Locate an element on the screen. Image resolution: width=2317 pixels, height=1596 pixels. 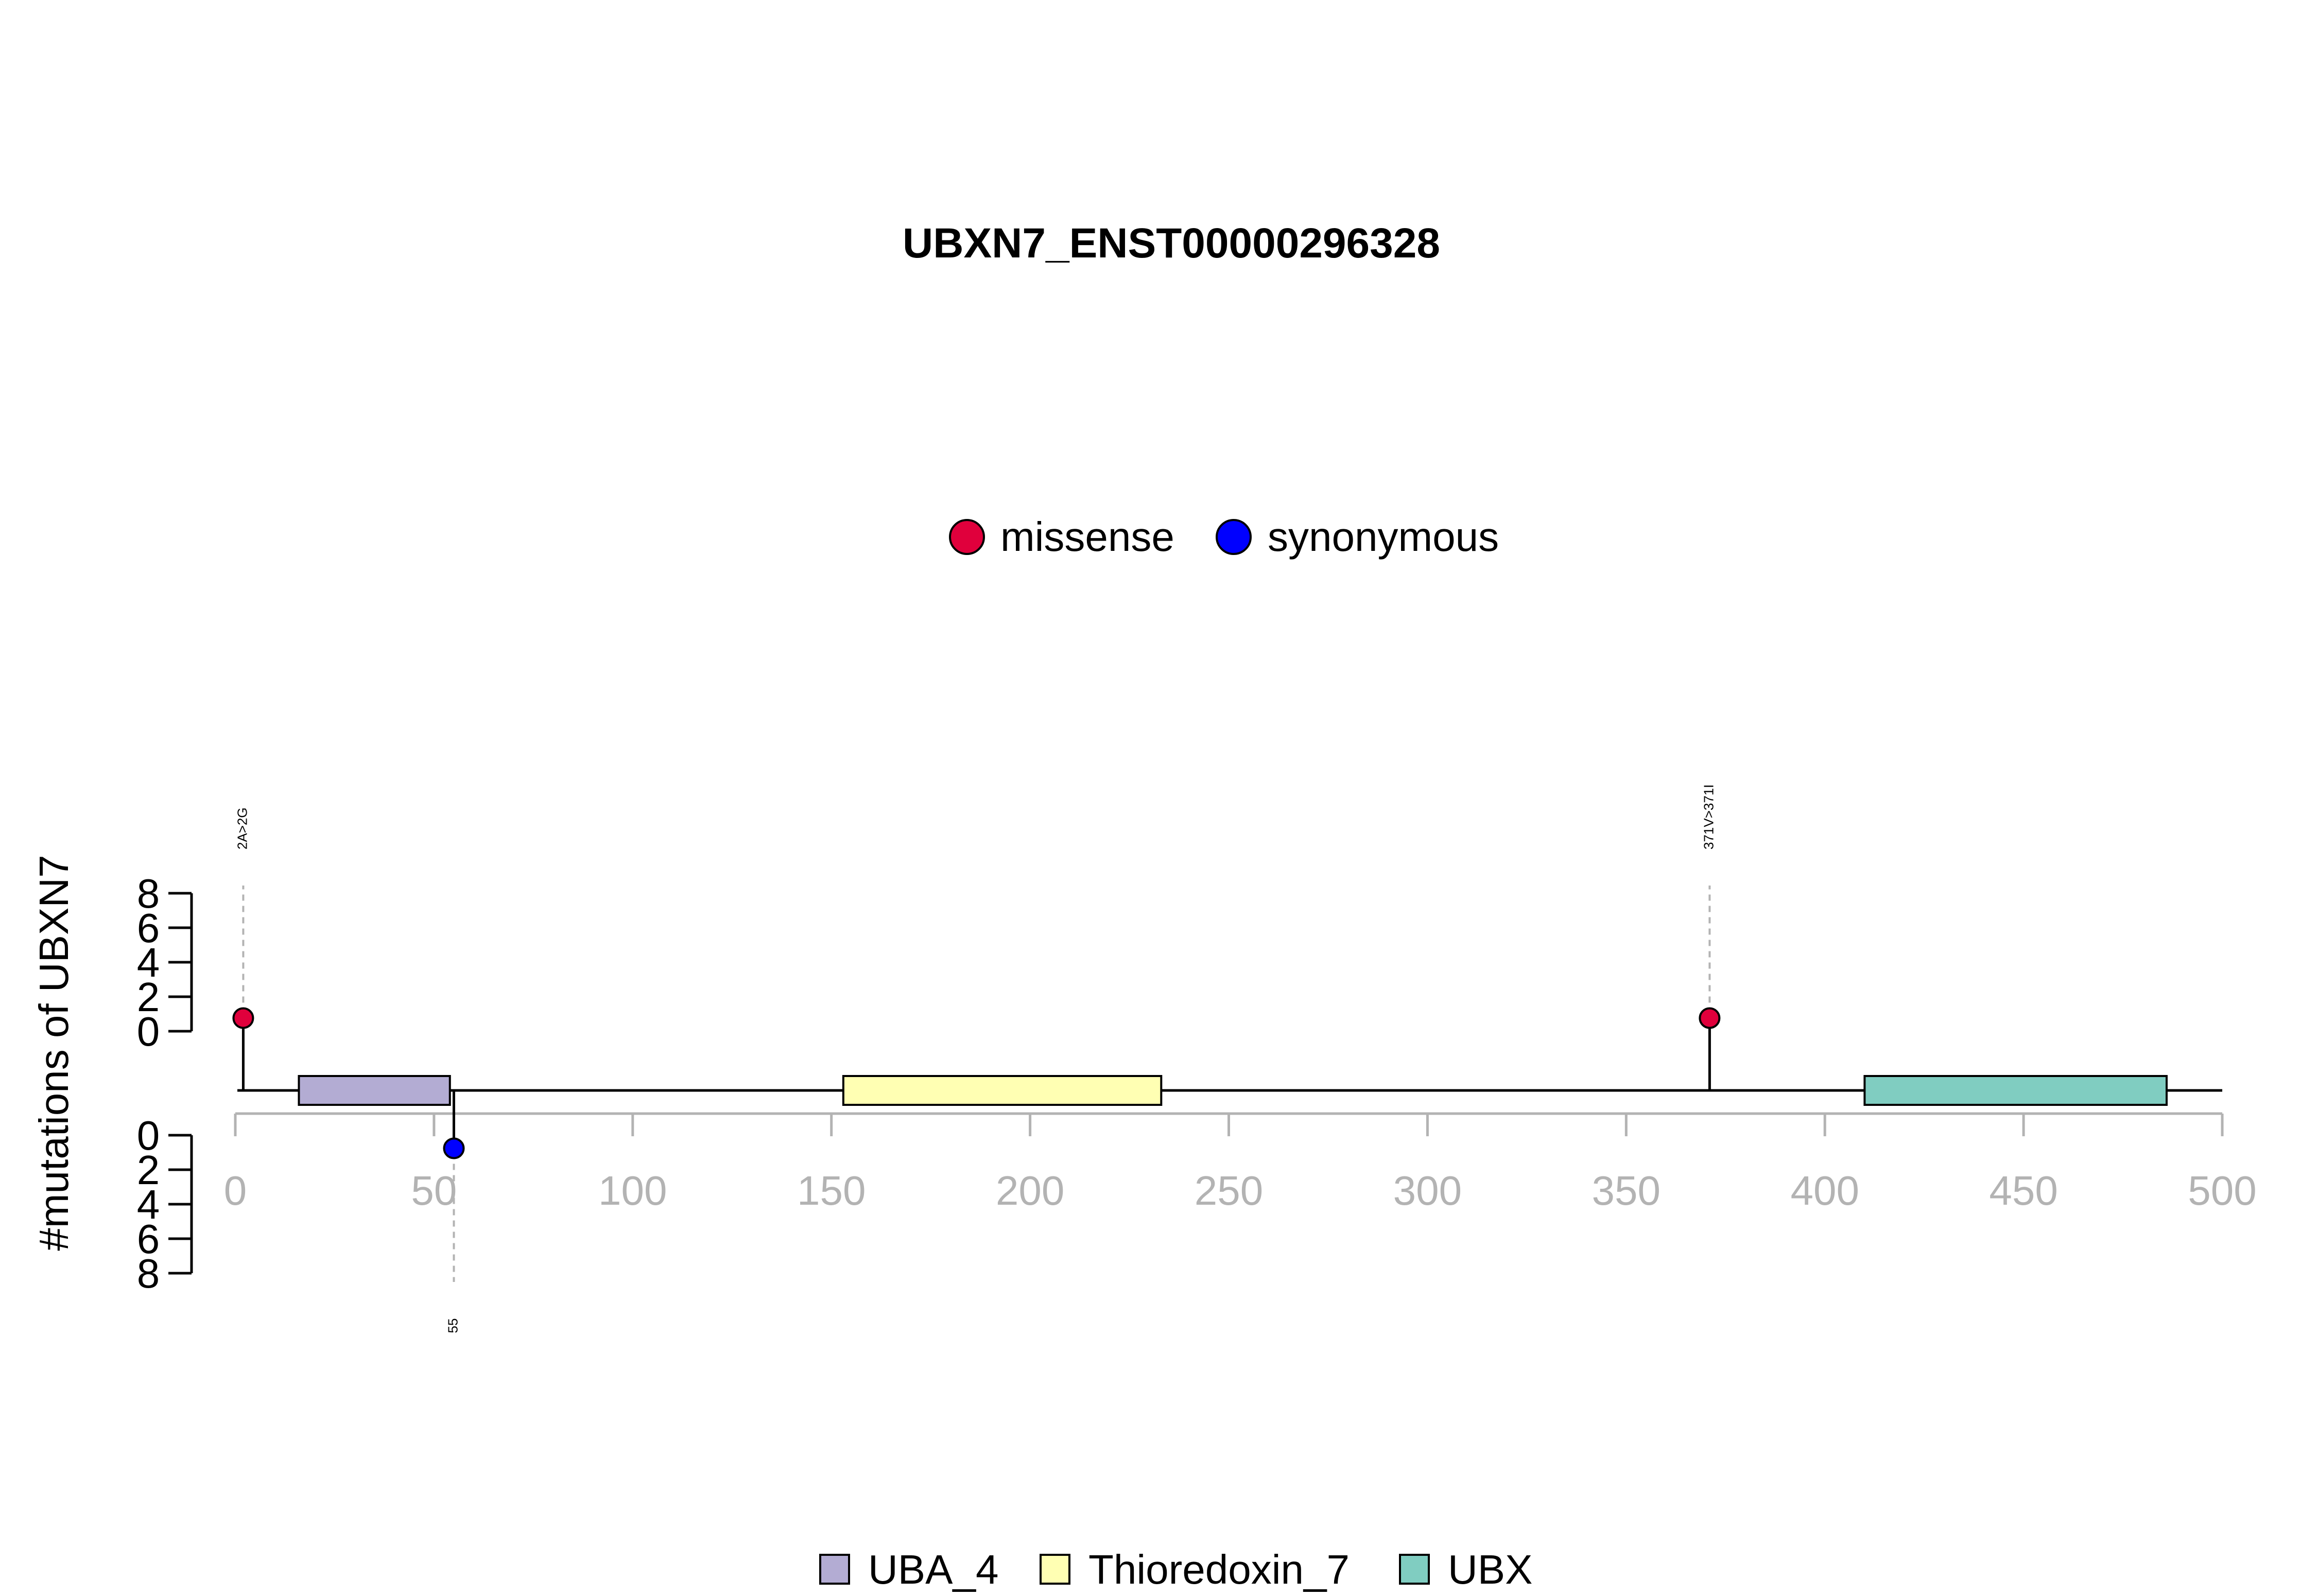
y-tick-label-top: 8 is located at coordinates (148, 893).